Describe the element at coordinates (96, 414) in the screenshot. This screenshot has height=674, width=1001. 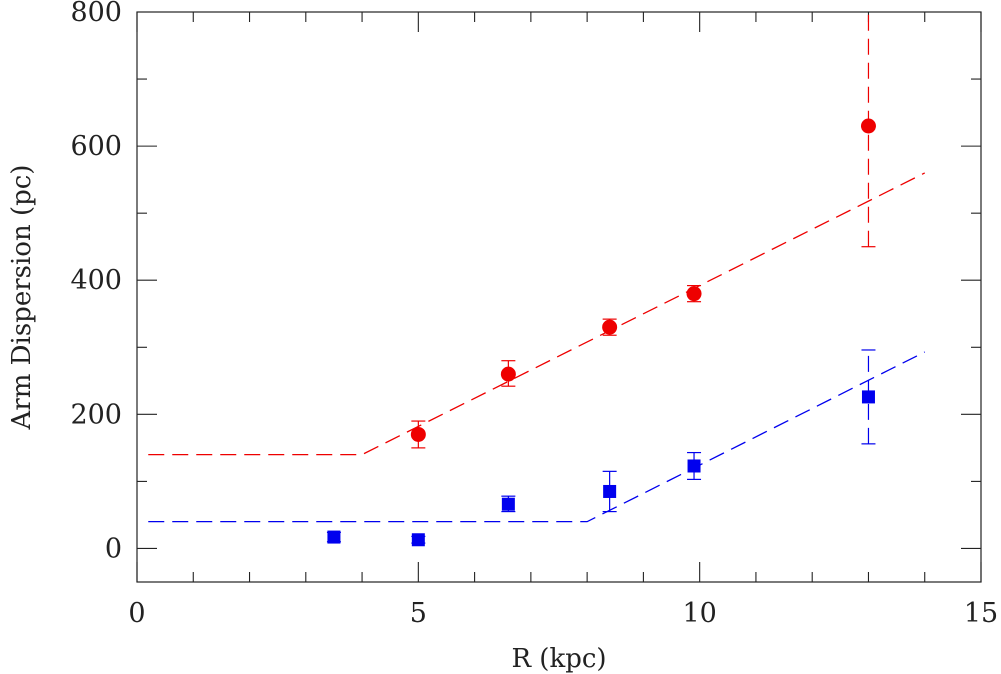
I see `y-tick-label: 200` at that location.